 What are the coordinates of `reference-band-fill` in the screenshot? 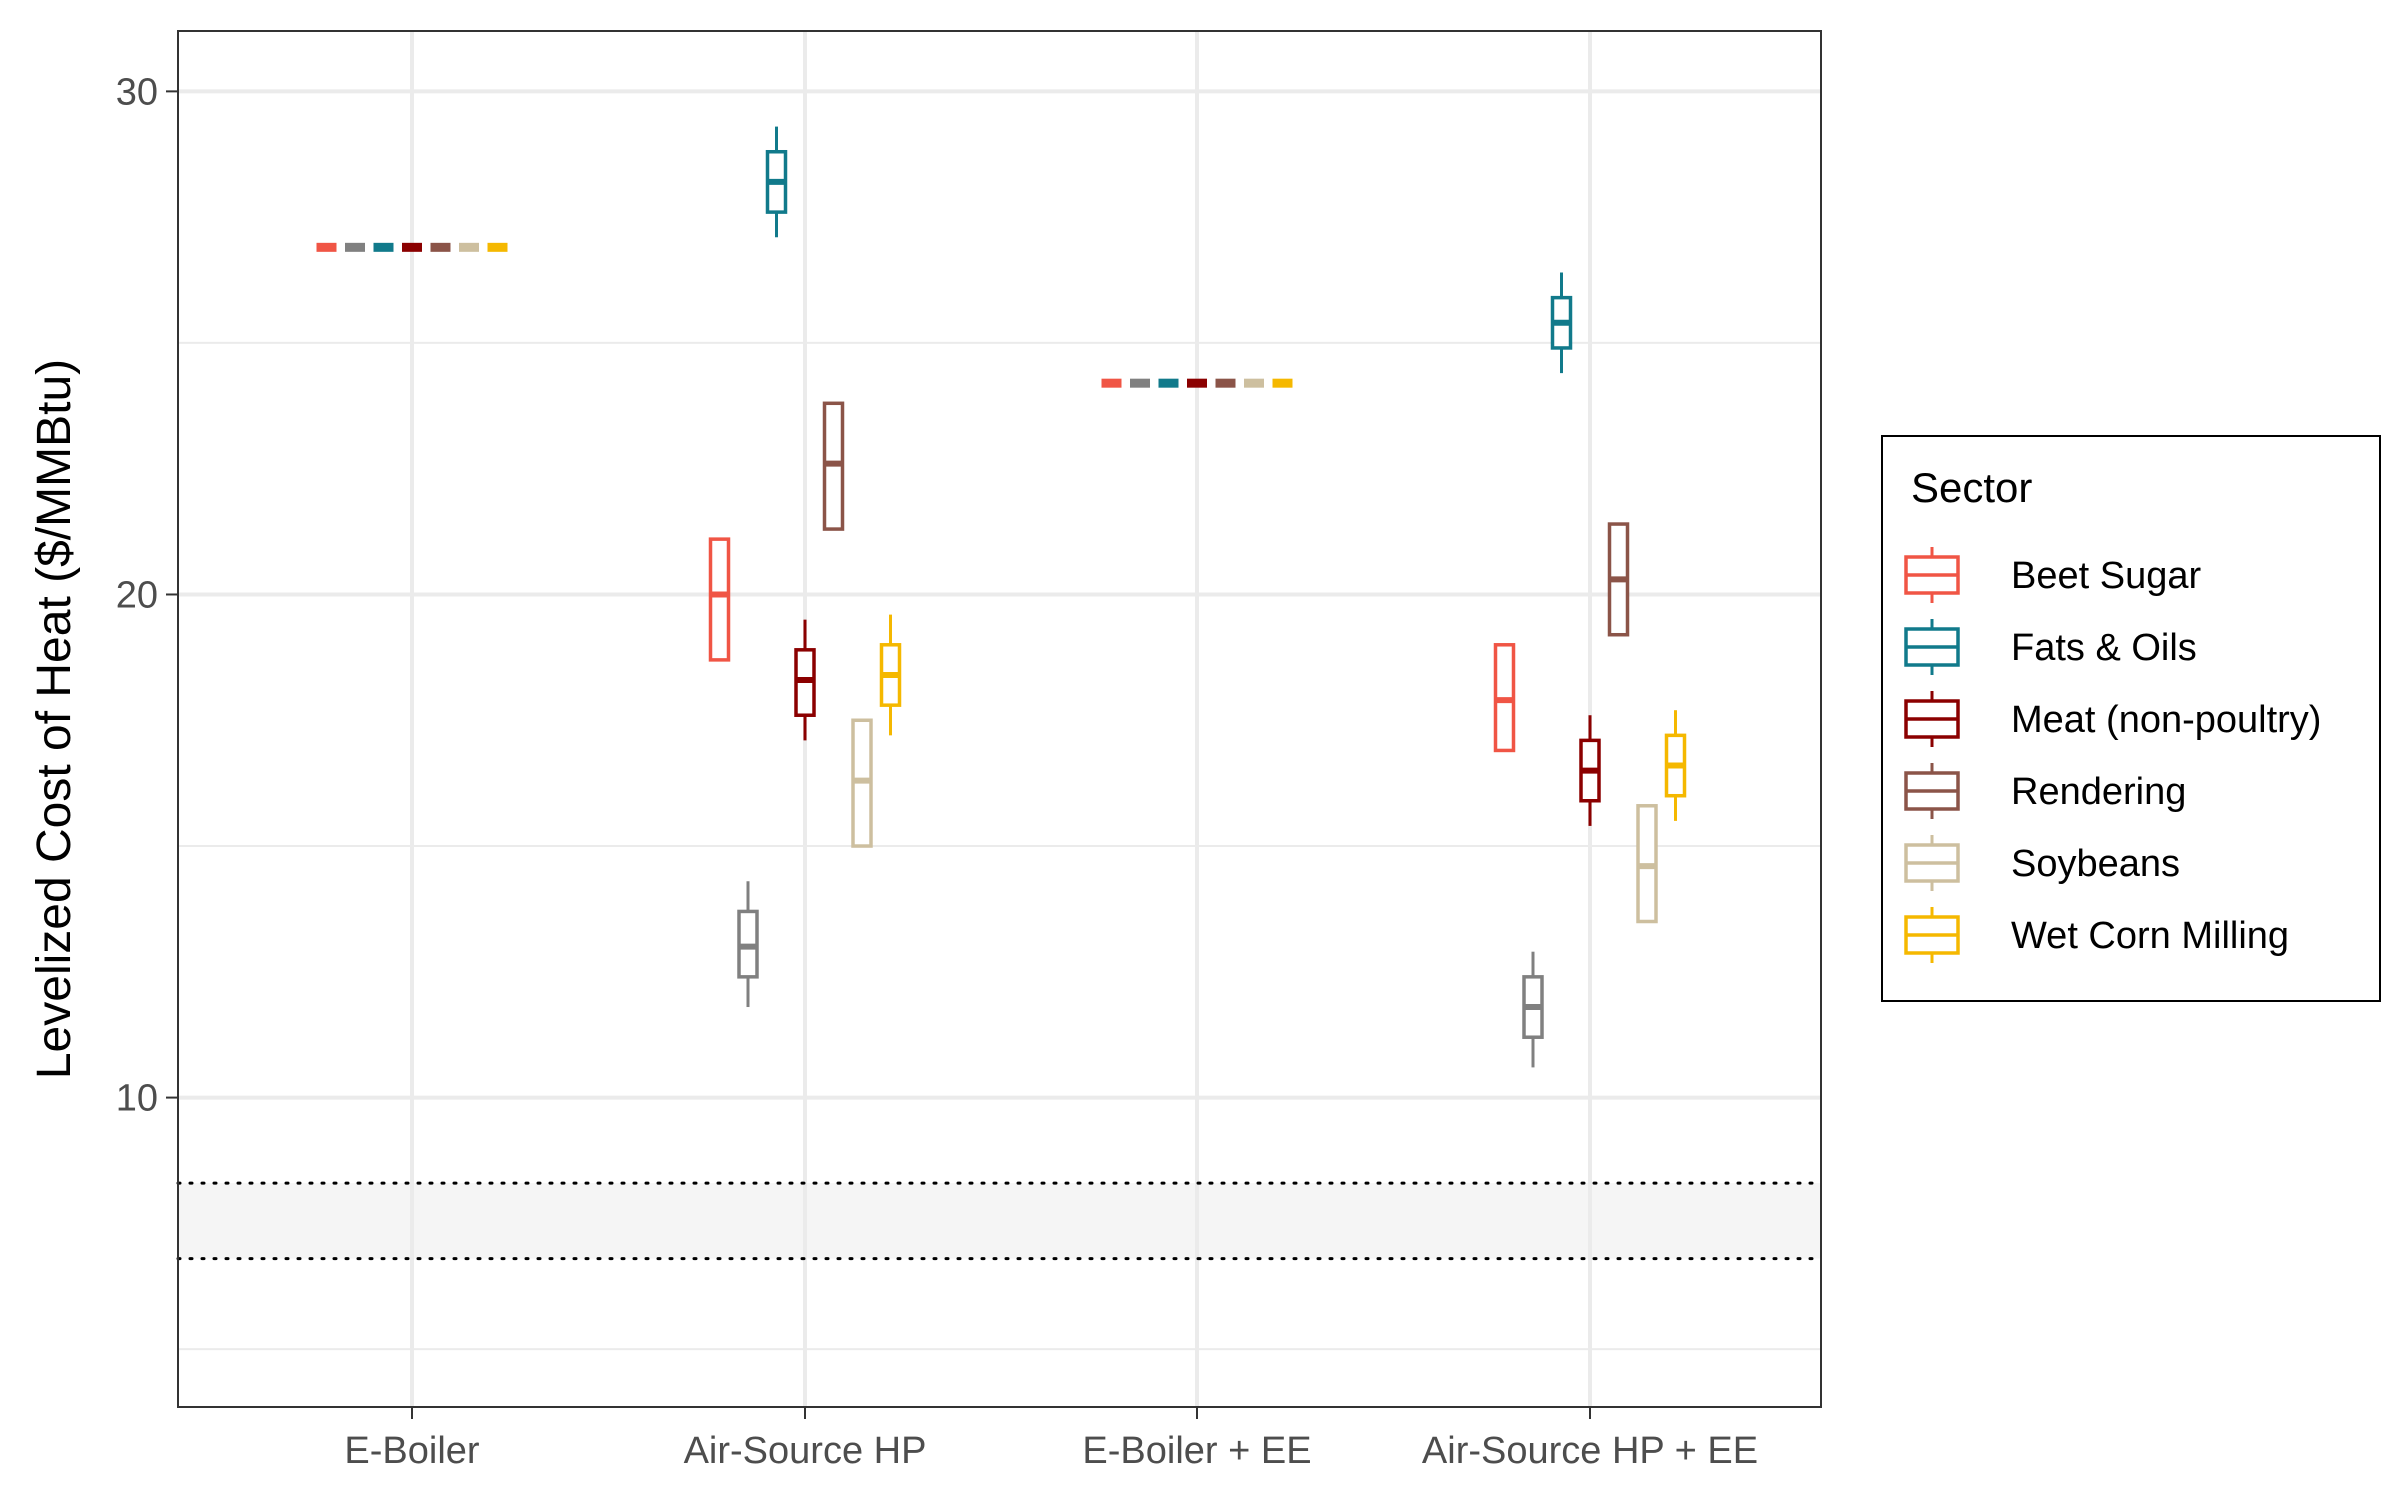 It's located at (999, 1221).